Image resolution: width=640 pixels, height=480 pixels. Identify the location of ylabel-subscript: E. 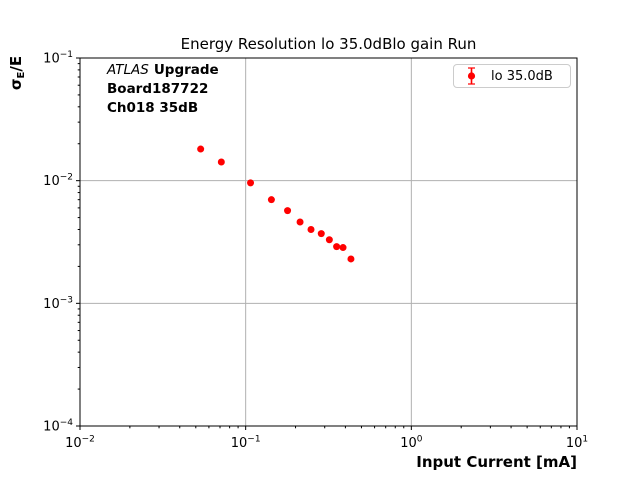
(21, 75).